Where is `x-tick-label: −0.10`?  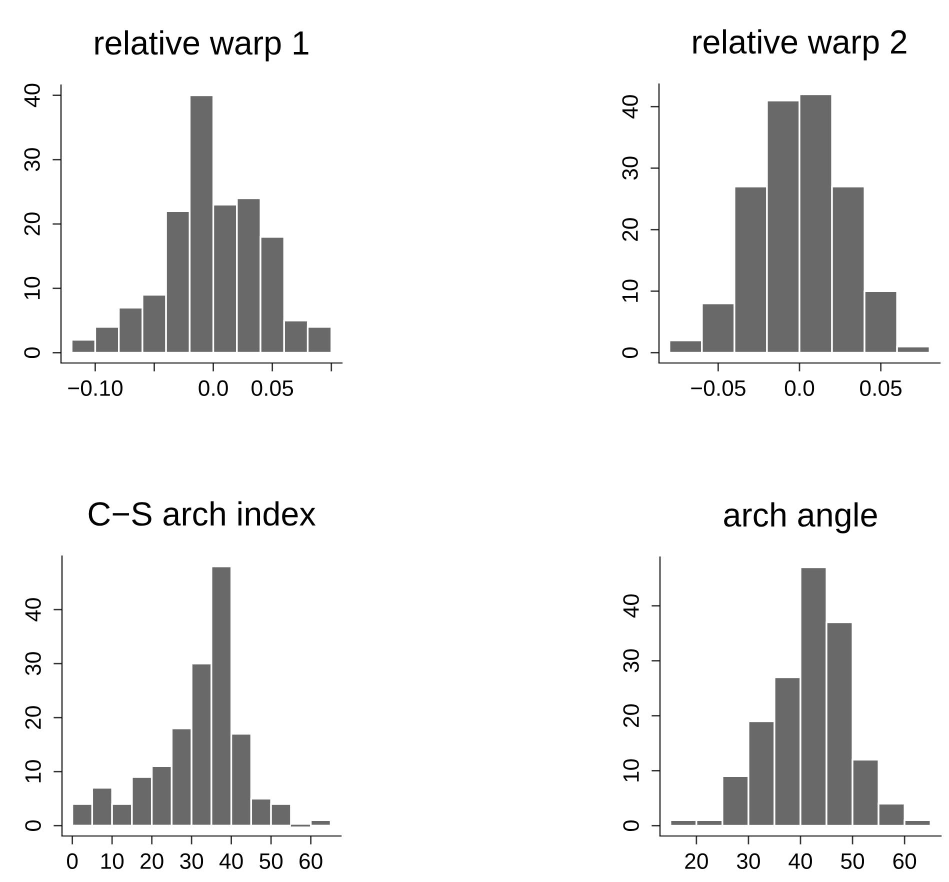
x-tick-label: −0.10 is located at coordinates (95, 388).